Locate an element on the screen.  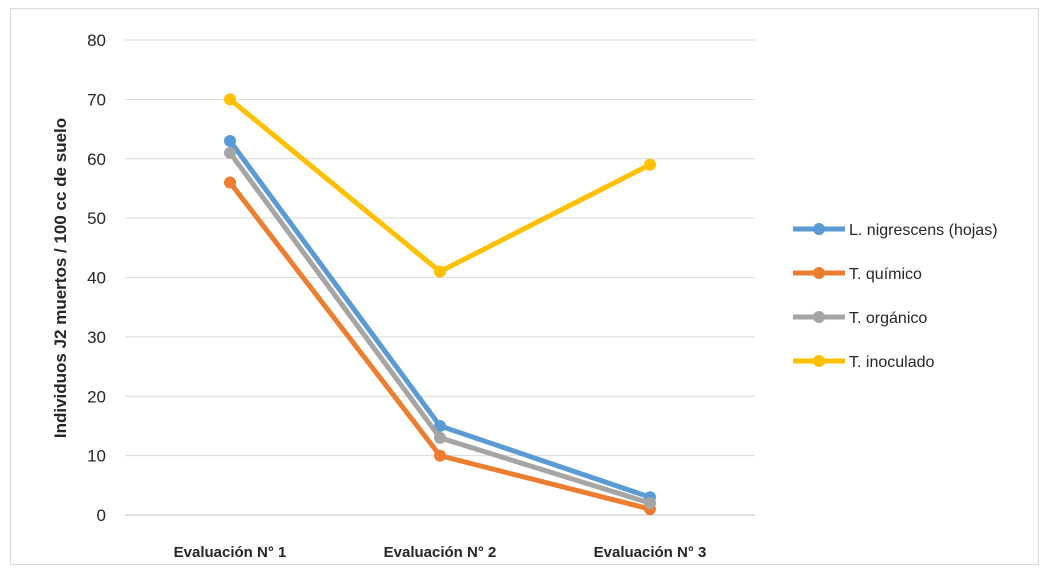
y-tick-label: 70 is located at coordinates (96, 99).